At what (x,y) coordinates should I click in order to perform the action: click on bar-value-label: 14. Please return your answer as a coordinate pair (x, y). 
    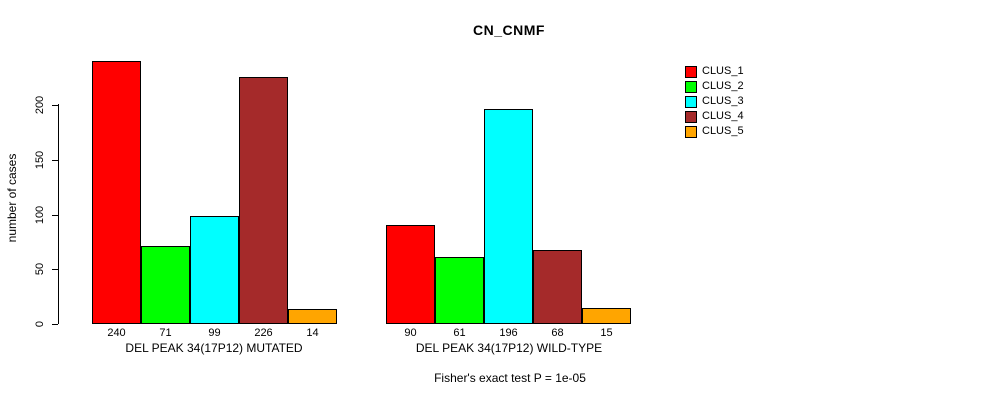
    Looking at the image, I should click on (312, 333).